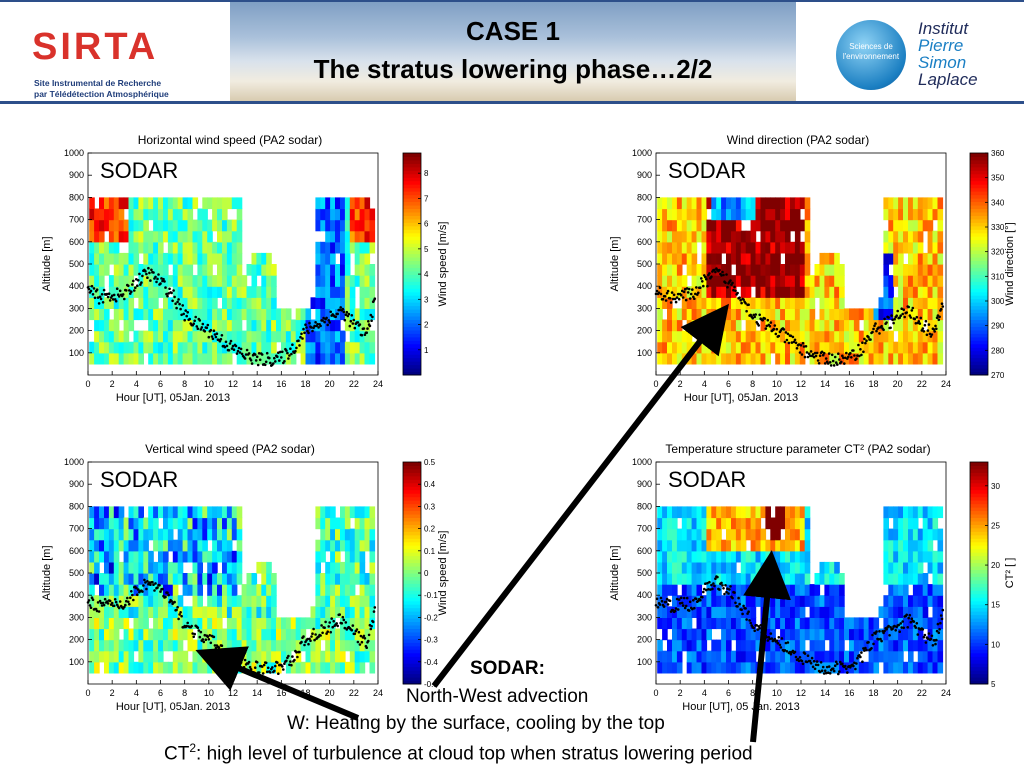 The width and height of the screenshot is (1024, 768). Describe the element at coordinates (871, 46) in the screenshot. I see `ipsl-circle-line1: Sciences de` at that location.